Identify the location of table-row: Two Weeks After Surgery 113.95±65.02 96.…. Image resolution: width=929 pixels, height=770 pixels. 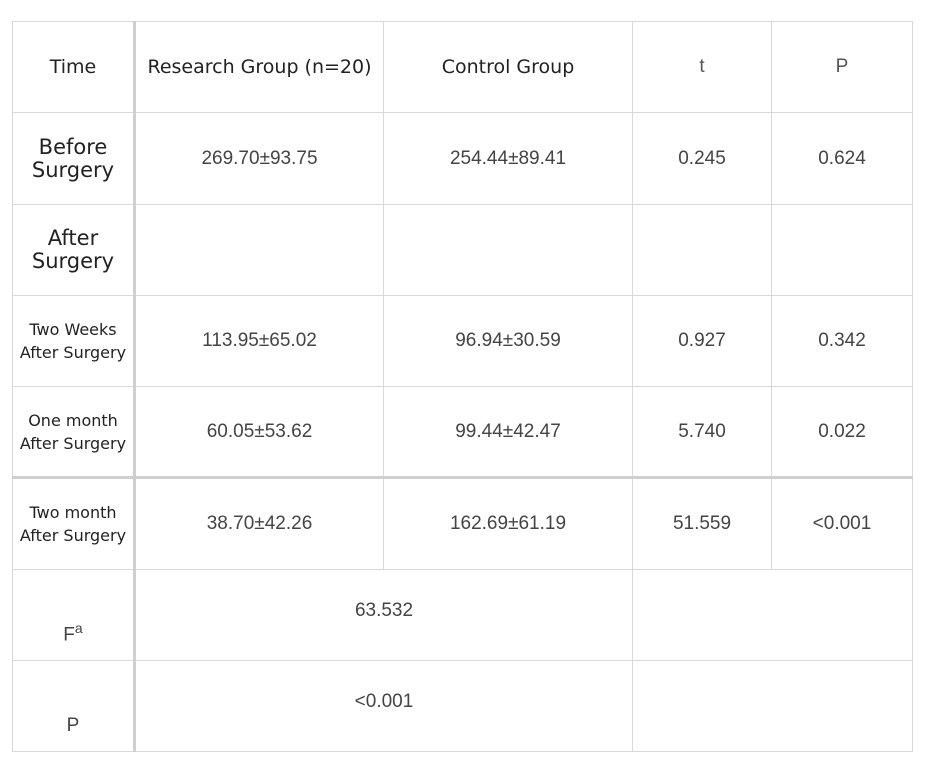
(462, 341).